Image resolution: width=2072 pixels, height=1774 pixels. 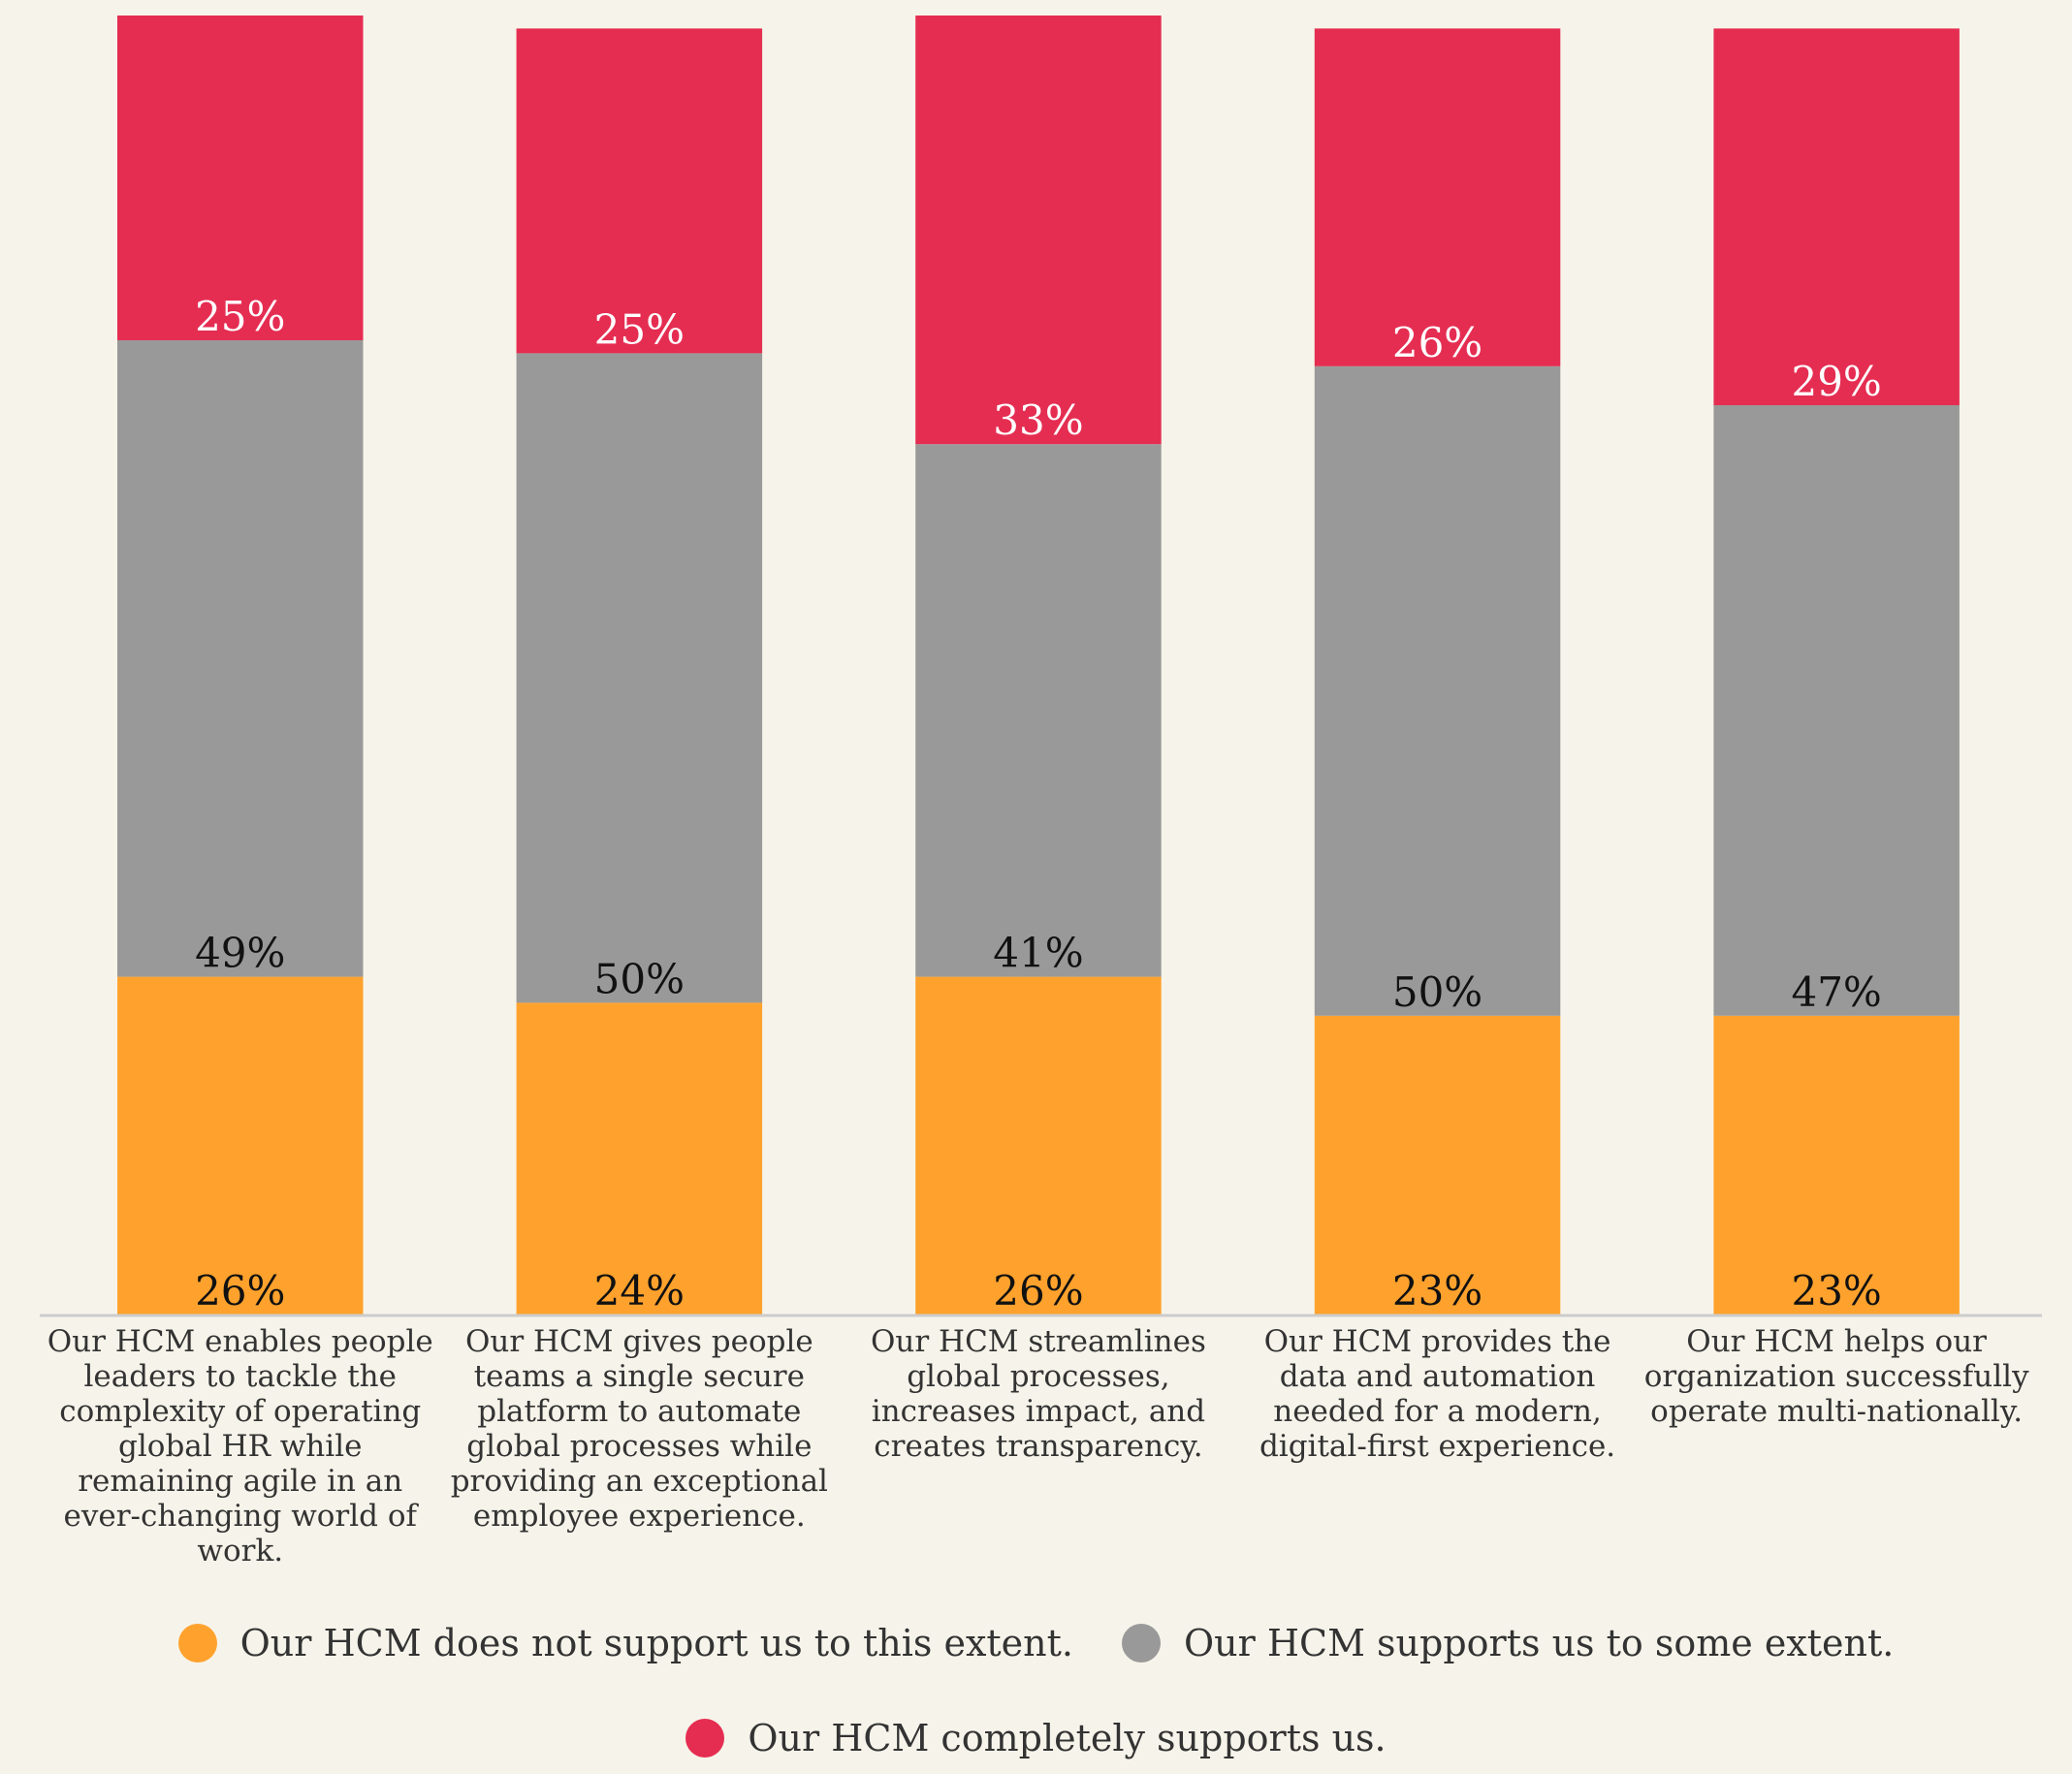 I want to click on value-label: 47%, so click(x=1836, y=992).